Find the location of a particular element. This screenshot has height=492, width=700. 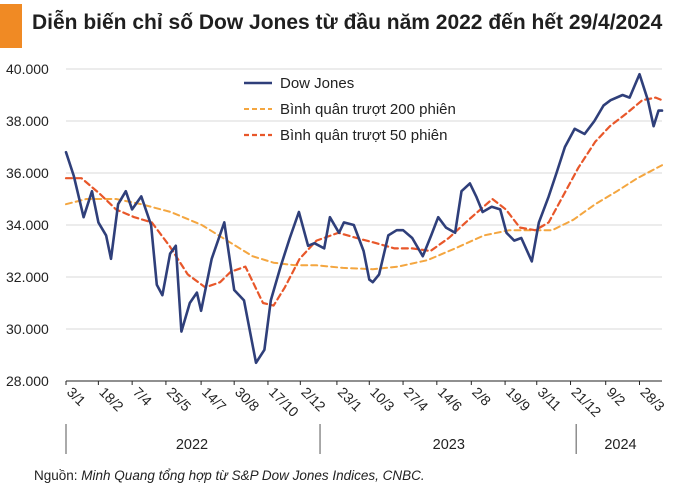

x-tick-label: 10/3 is located at coordinates (382, 399).